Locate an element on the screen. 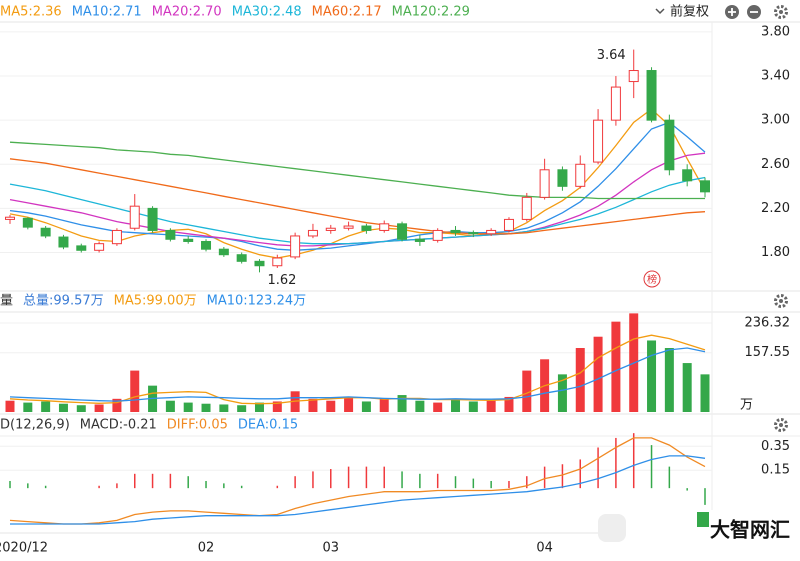 This screenshot has width=800, height=561. annotation: 1.62 is located at coordinates (281, 280).